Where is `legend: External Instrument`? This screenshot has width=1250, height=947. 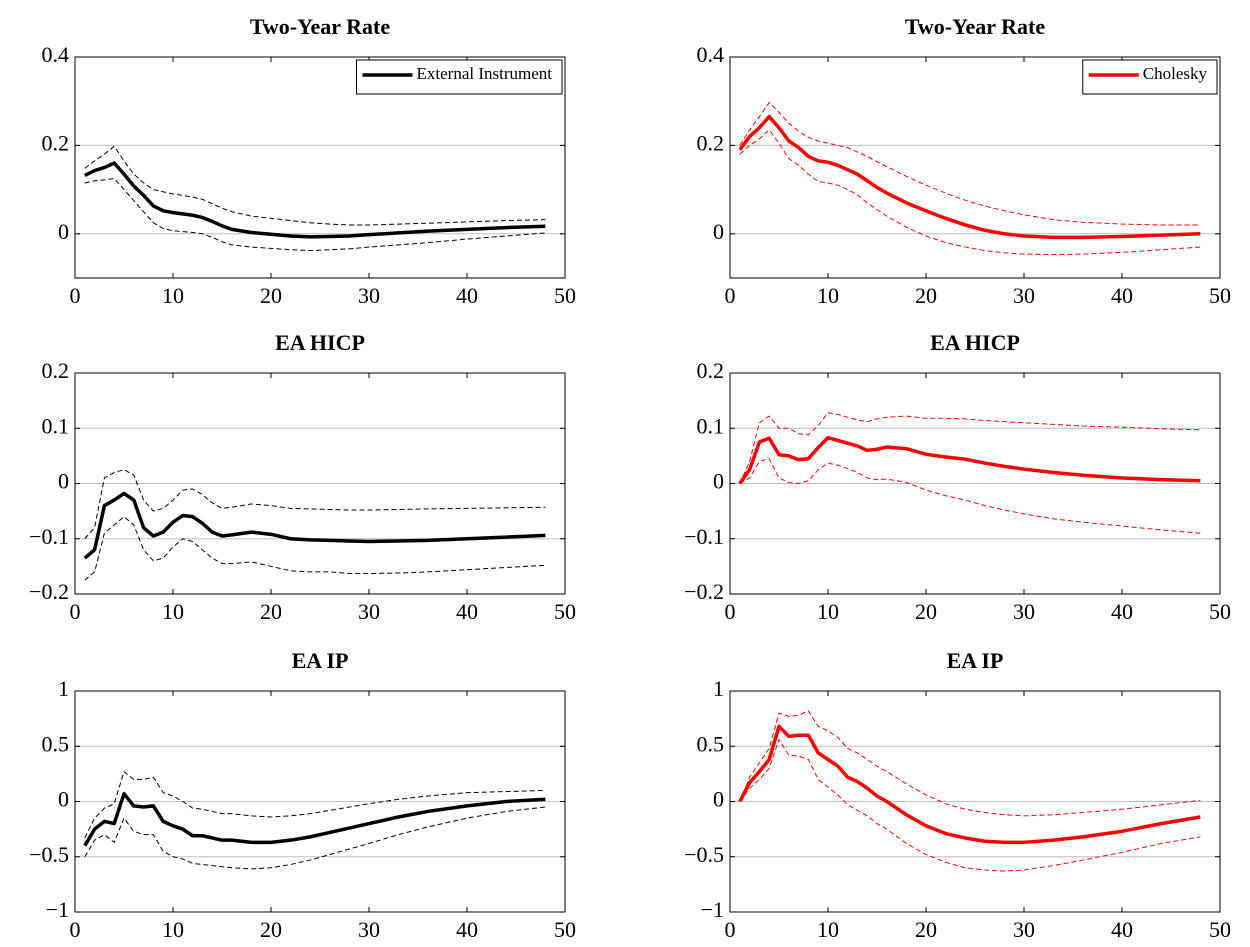 legend: External Instrument is located at coordinates (459, 77).